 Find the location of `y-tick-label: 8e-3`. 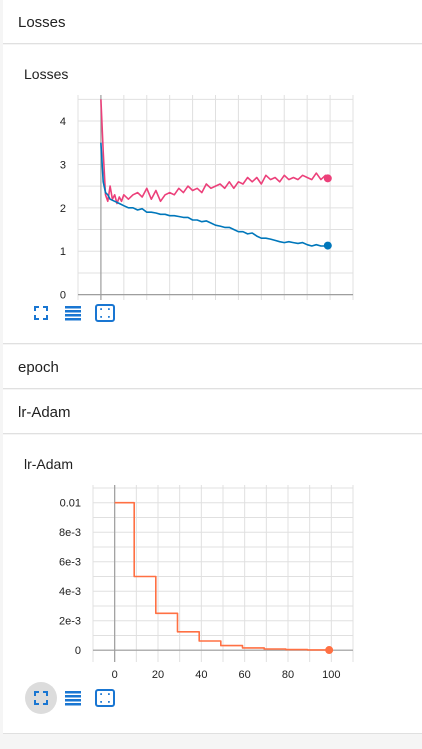

y-tick-label: 8e-3 is located at coordinates (70, 533).